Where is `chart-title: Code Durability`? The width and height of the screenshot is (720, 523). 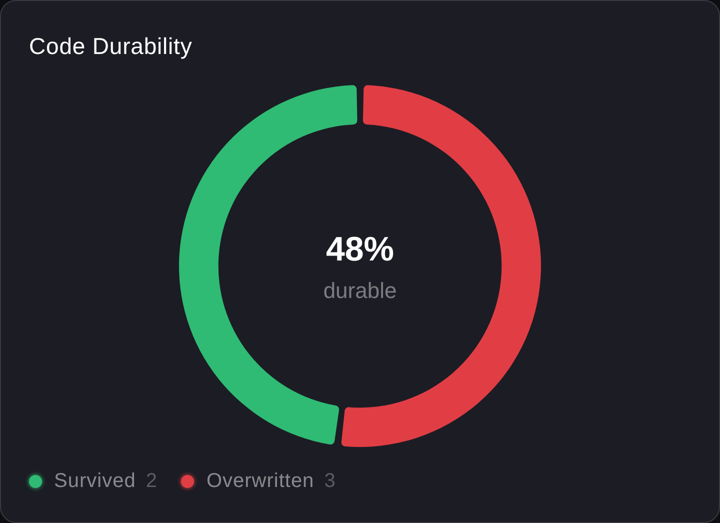 chart-title: Code Durability is located at coordinates (110, 46).